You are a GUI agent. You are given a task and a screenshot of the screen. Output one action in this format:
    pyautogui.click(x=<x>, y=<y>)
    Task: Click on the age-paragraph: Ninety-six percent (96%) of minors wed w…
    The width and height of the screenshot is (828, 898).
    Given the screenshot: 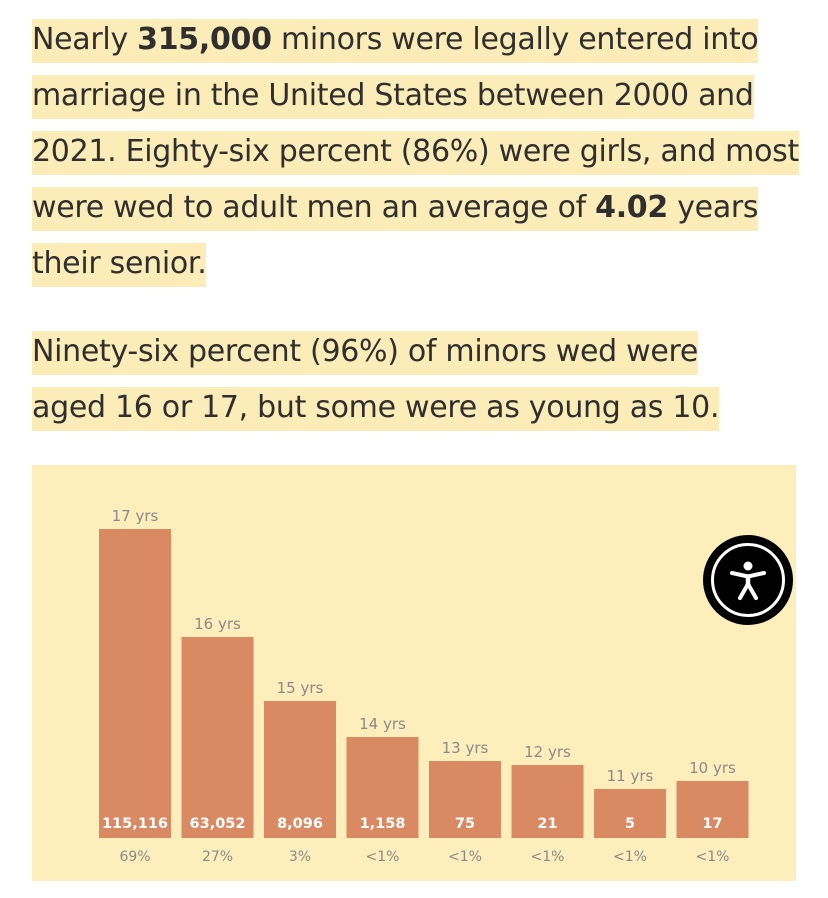 What is the action you would take?
    pyautogui.click(x=402, y=380)
    